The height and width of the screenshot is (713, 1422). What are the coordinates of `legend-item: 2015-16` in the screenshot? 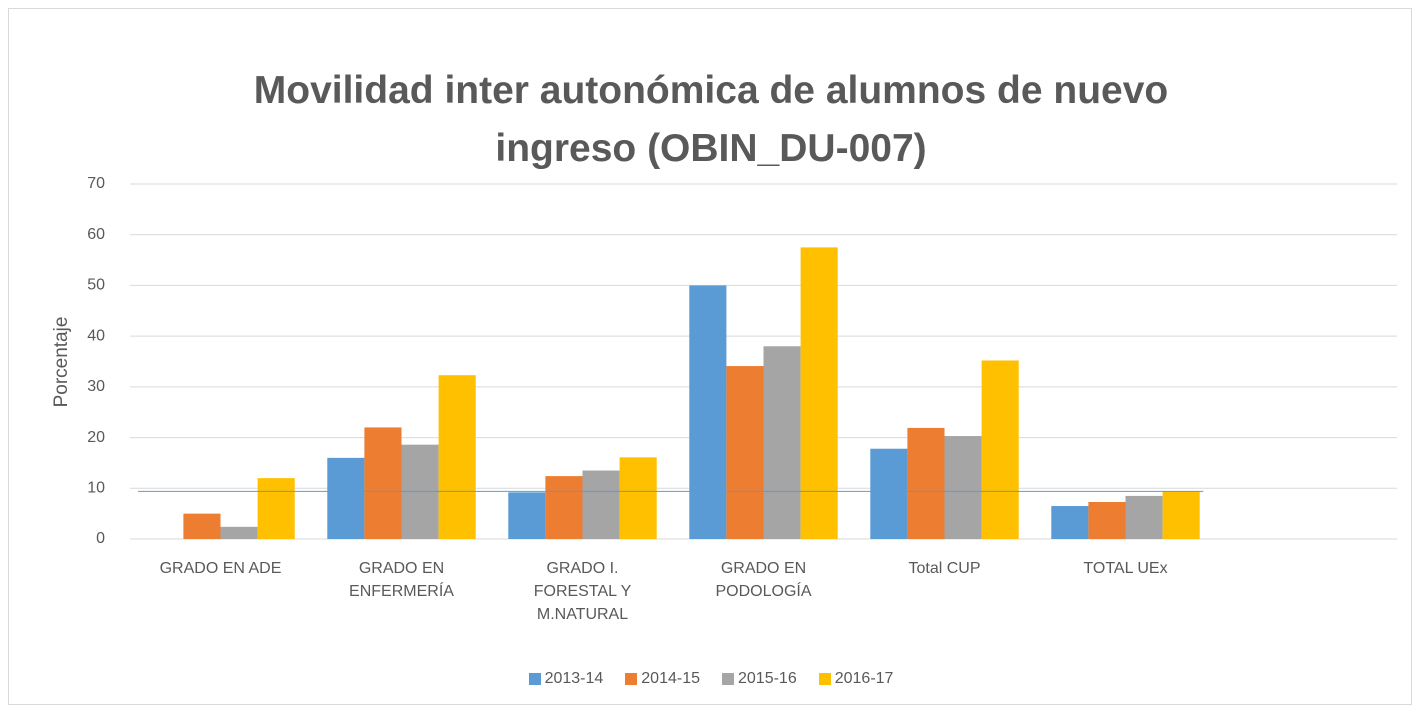 It's located at (759, 679).